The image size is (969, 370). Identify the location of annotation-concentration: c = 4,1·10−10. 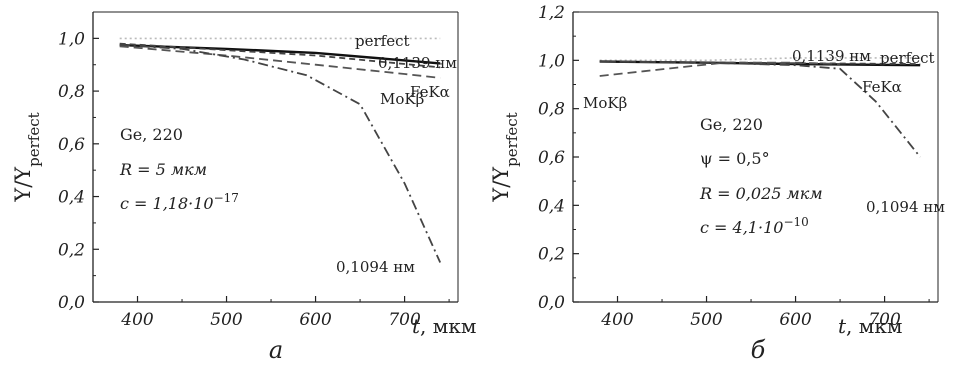
(754, 226).